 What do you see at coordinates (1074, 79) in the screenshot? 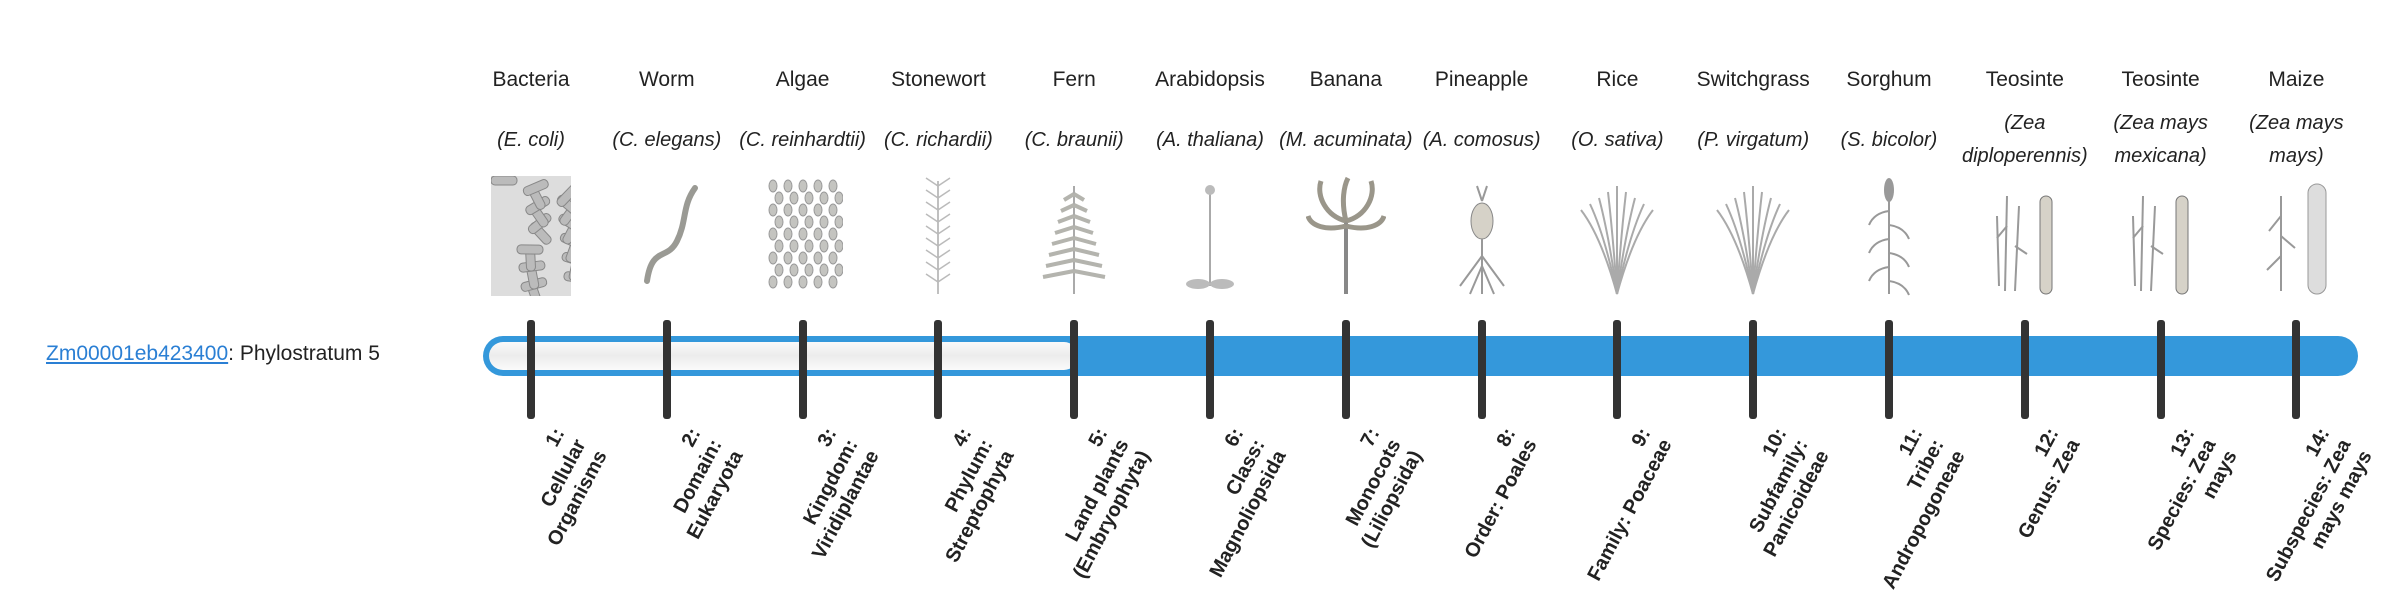
I see `organism-name: Fern` at bounding box center [1074, 79].